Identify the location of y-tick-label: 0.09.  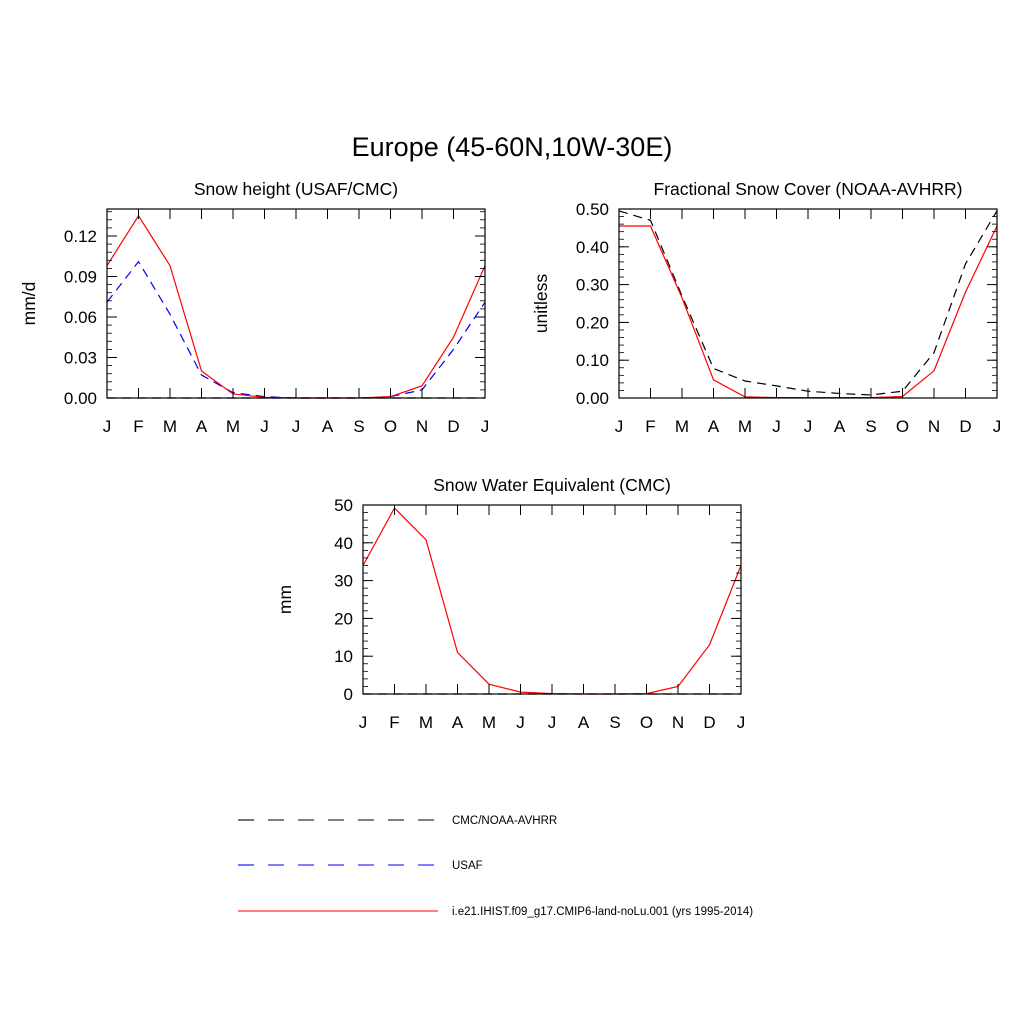
(80, 277).